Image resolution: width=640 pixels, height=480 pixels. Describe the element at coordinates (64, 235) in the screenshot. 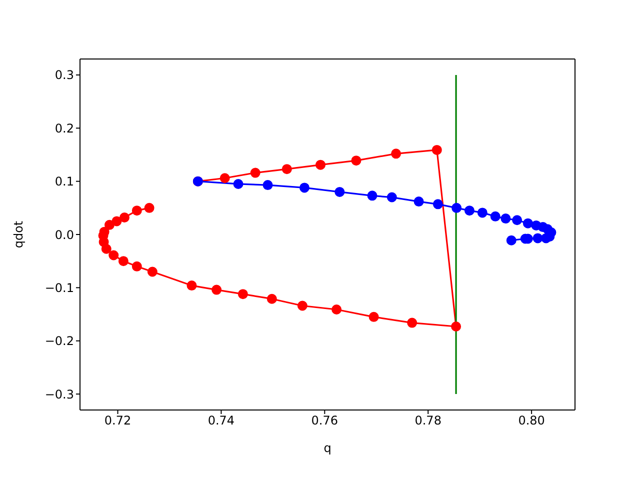

I see `y-tick-label: 0.0` at that location.